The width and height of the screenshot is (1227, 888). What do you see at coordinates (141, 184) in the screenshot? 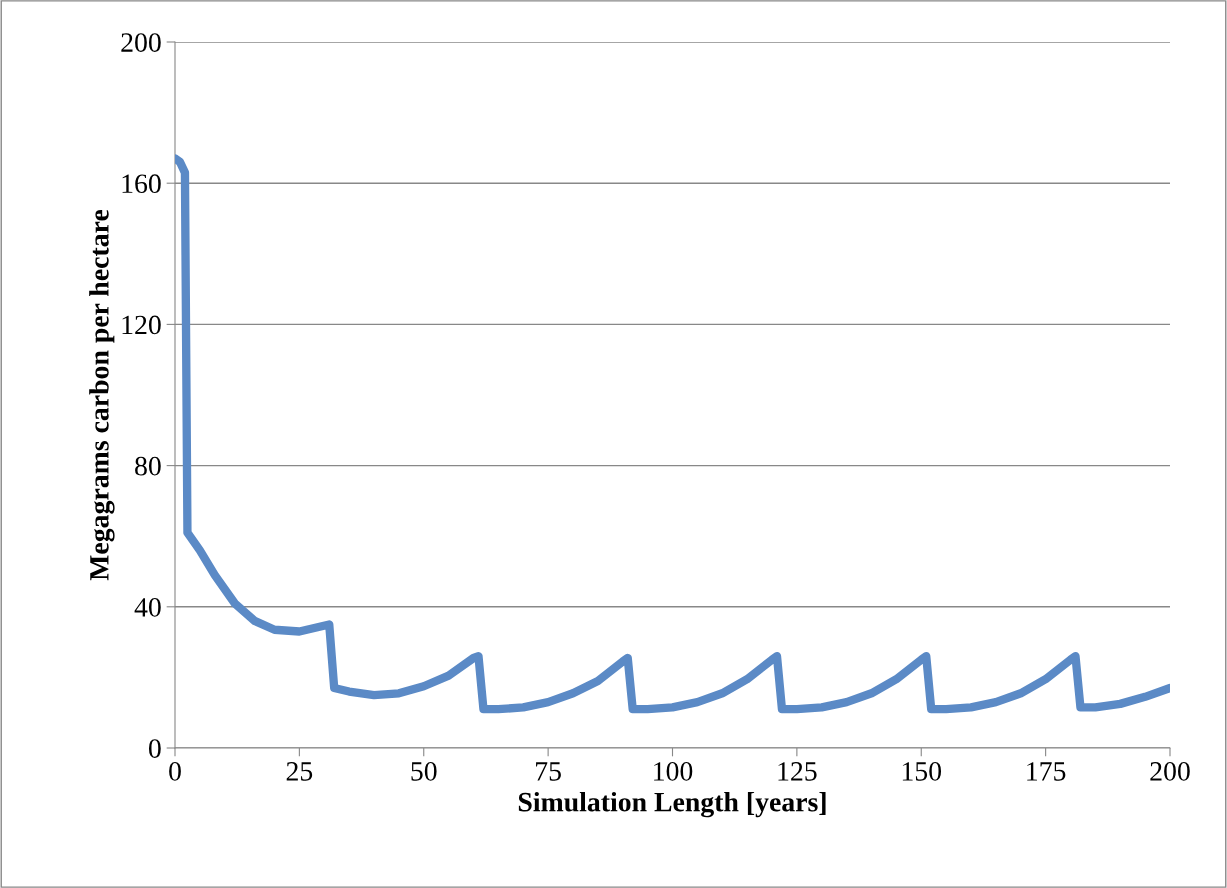
I see `y-tick-label: 160` at bounding box center [141, 184].